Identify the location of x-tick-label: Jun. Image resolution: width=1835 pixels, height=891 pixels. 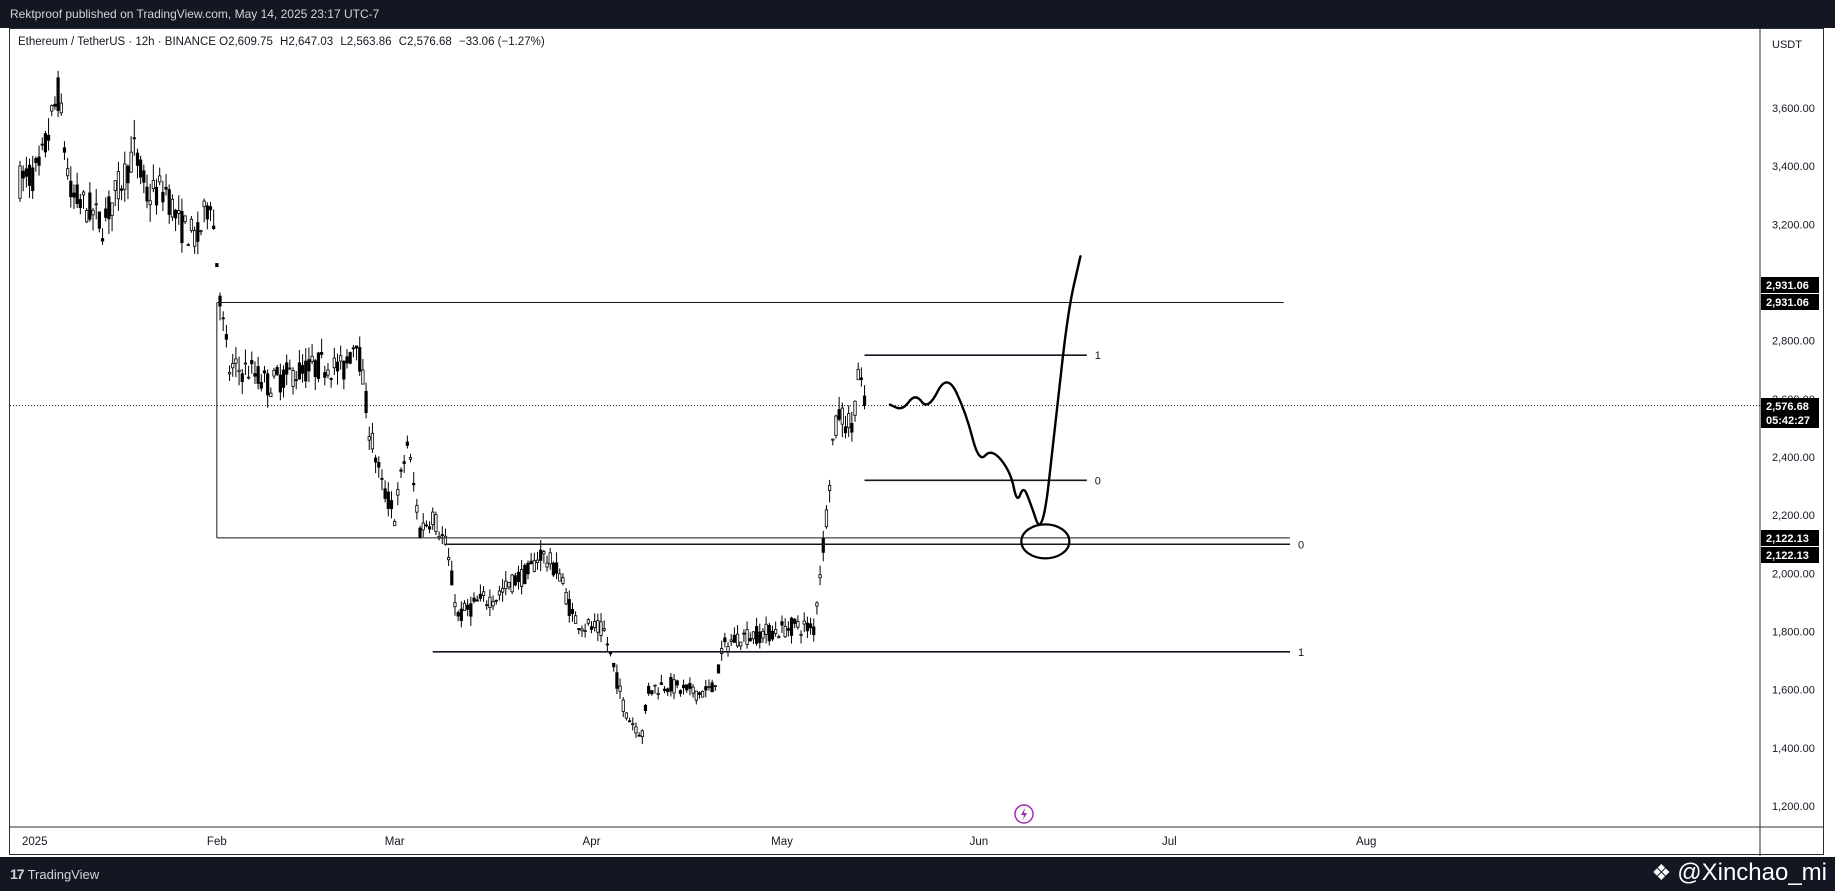
(979, 842).